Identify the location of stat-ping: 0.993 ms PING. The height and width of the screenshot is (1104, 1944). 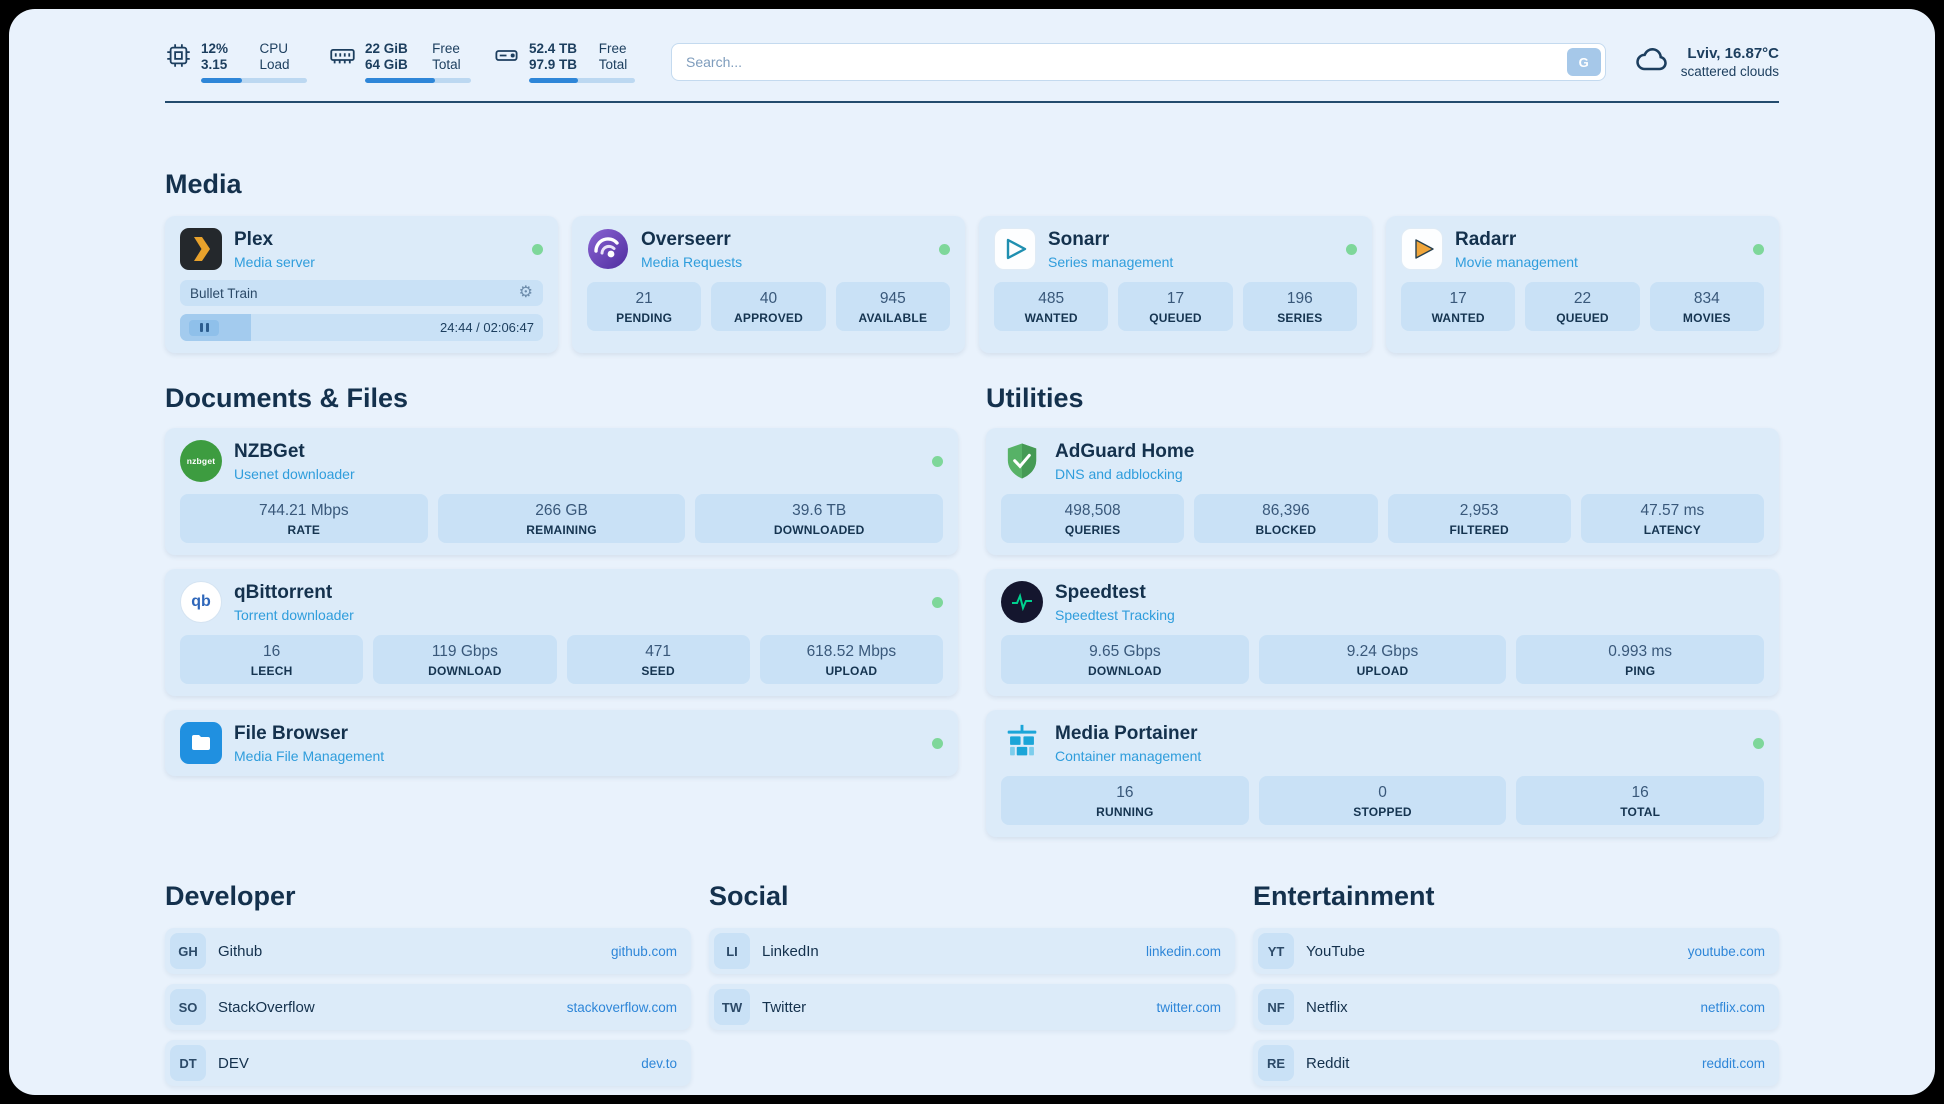
(1640, 659).